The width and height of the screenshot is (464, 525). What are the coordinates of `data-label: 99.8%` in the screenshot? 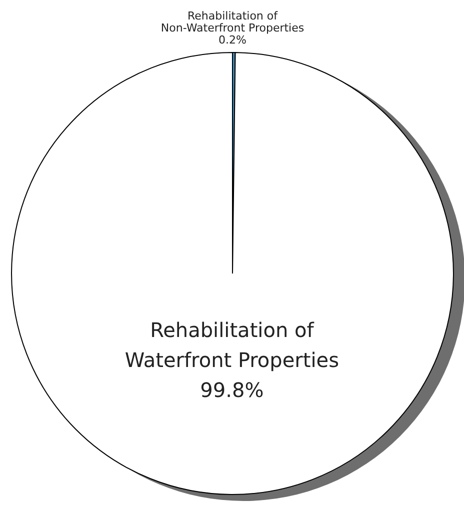 It's located at (232, 390).